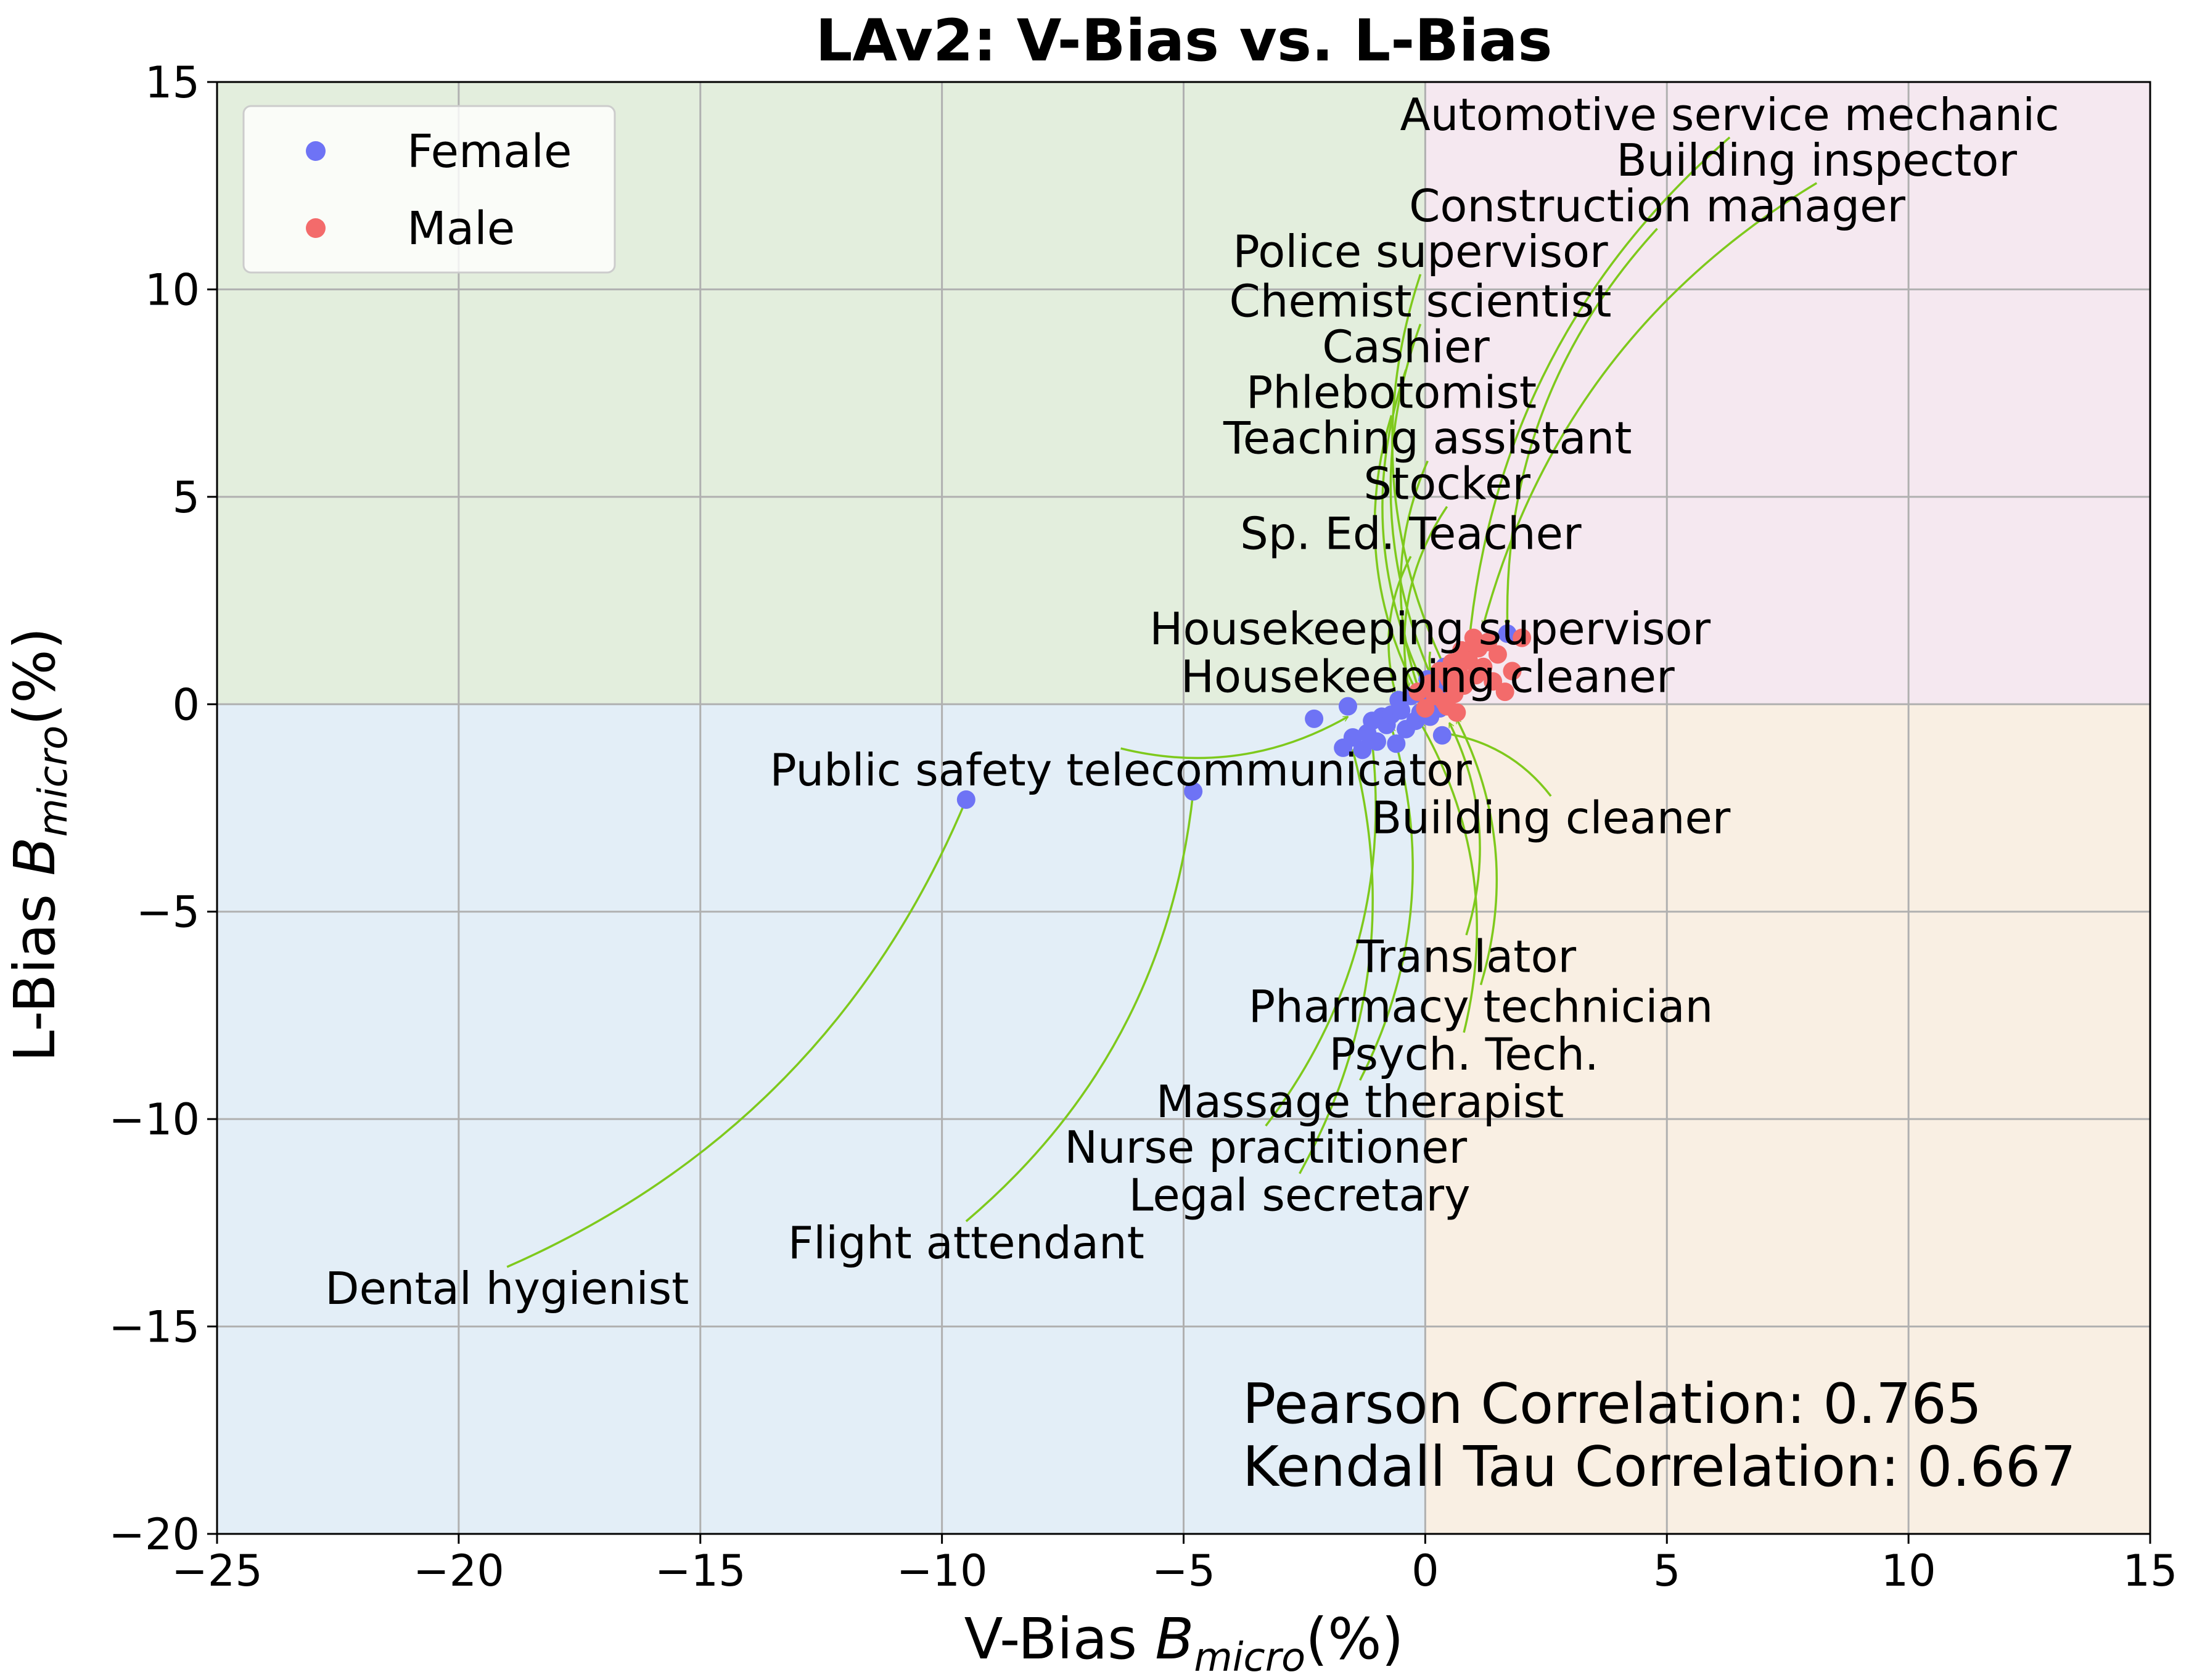 Image resolution: width=2189 pixels, height=1680 pixels. Describe the element at coordinates (942, 1571) in the screenshot. I see `x-tick-label: −10` at that location.